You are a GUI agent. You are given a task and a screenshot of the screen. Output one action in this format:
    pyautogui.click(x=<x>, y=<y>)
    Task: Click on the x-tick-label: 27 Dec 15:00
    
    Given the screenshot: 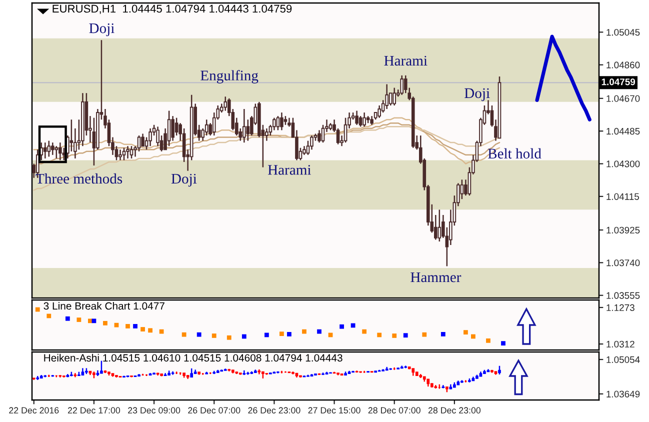 What is the action you would take?
    pyautogui.click(x=334, y=410)
    